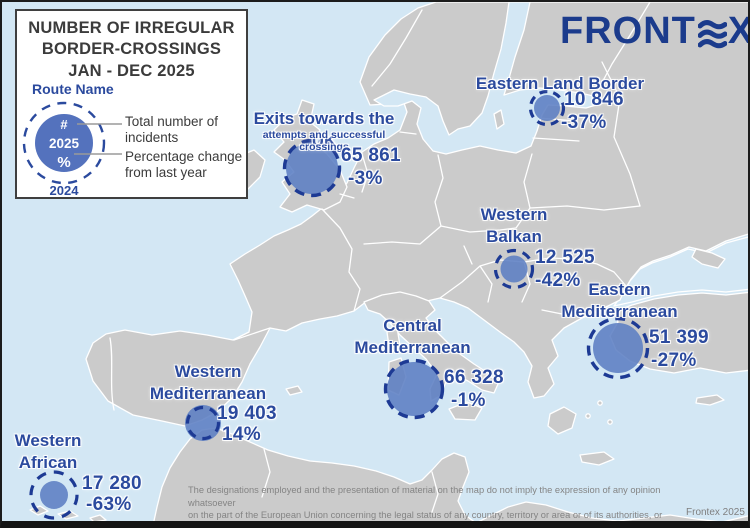  Describe the element at coordinates (499, 119) in the screenshot. I see `island-gotland` at that location.